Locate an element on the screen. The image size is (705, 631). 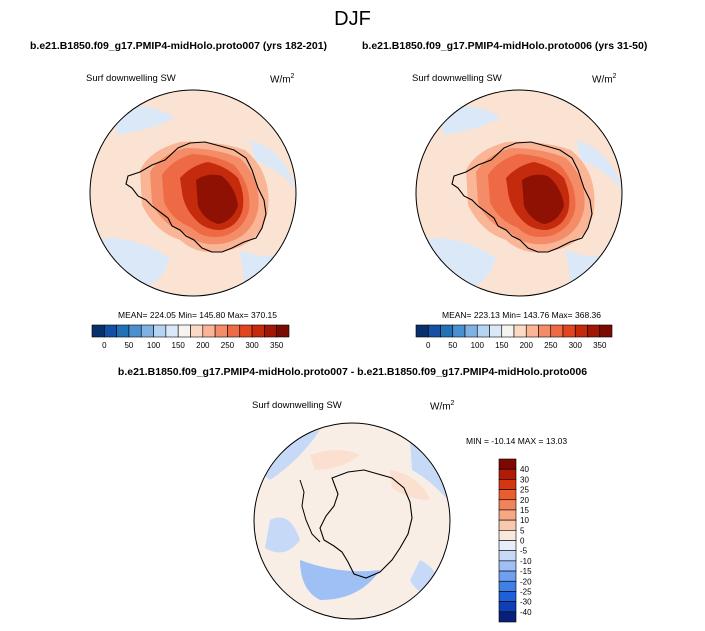
panel2-colorbar-tick-label: 0 is located at coordinates (428, 345).